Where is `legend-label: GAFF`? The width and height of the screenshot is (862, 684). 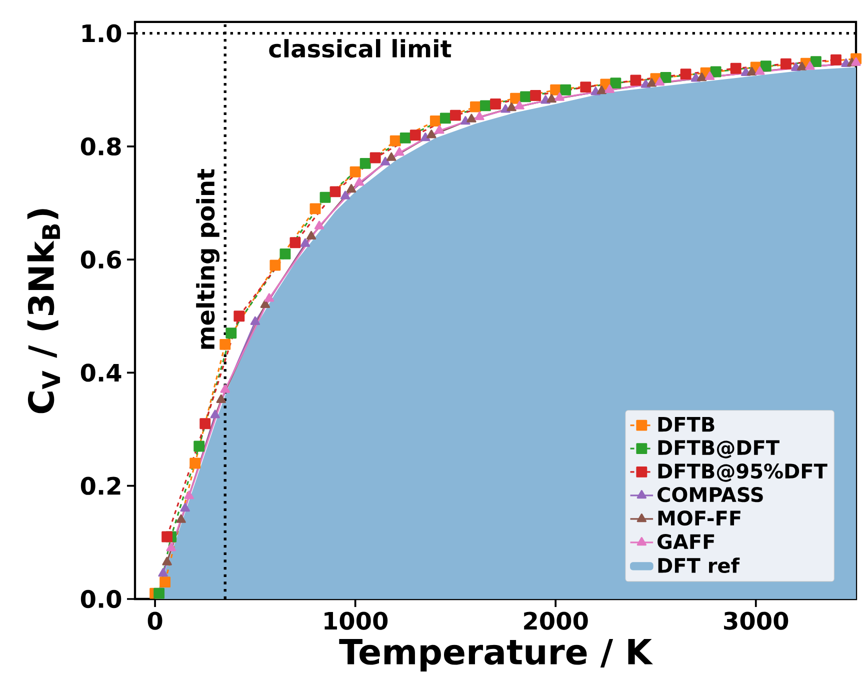 legend-label: GAFF is located at coordinates (686, 542).